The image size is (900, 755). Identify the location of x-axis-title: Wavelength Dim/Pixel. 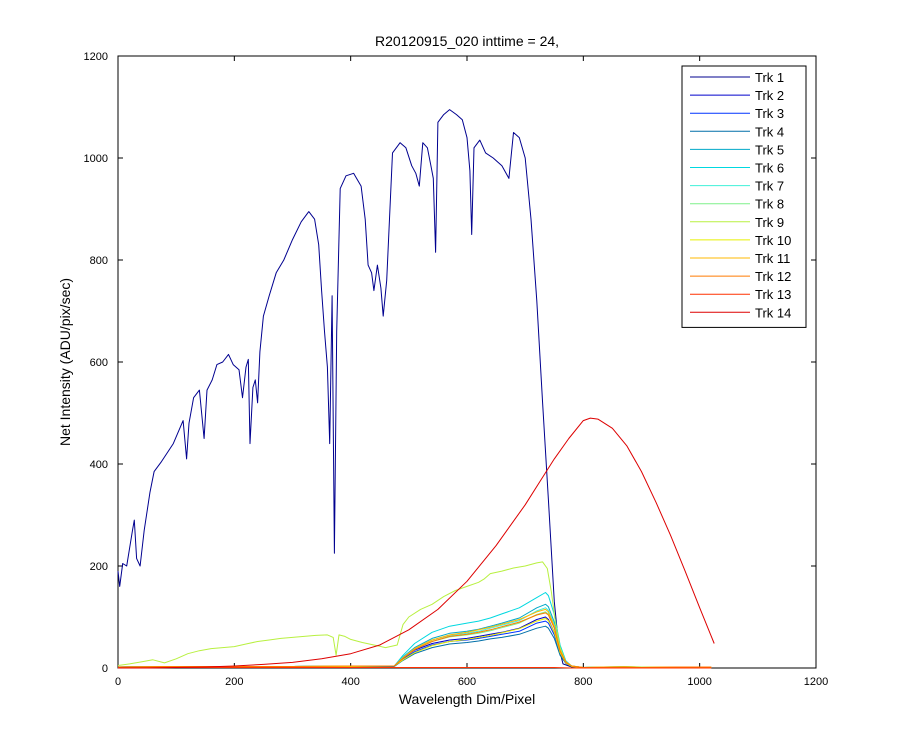
(467, 699).